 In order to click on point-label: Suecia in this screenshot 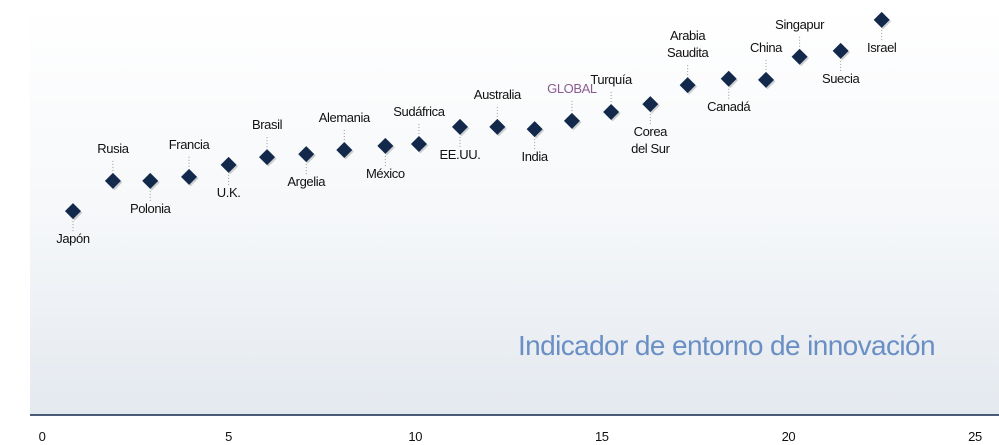, I will do `click(841, 78)`.